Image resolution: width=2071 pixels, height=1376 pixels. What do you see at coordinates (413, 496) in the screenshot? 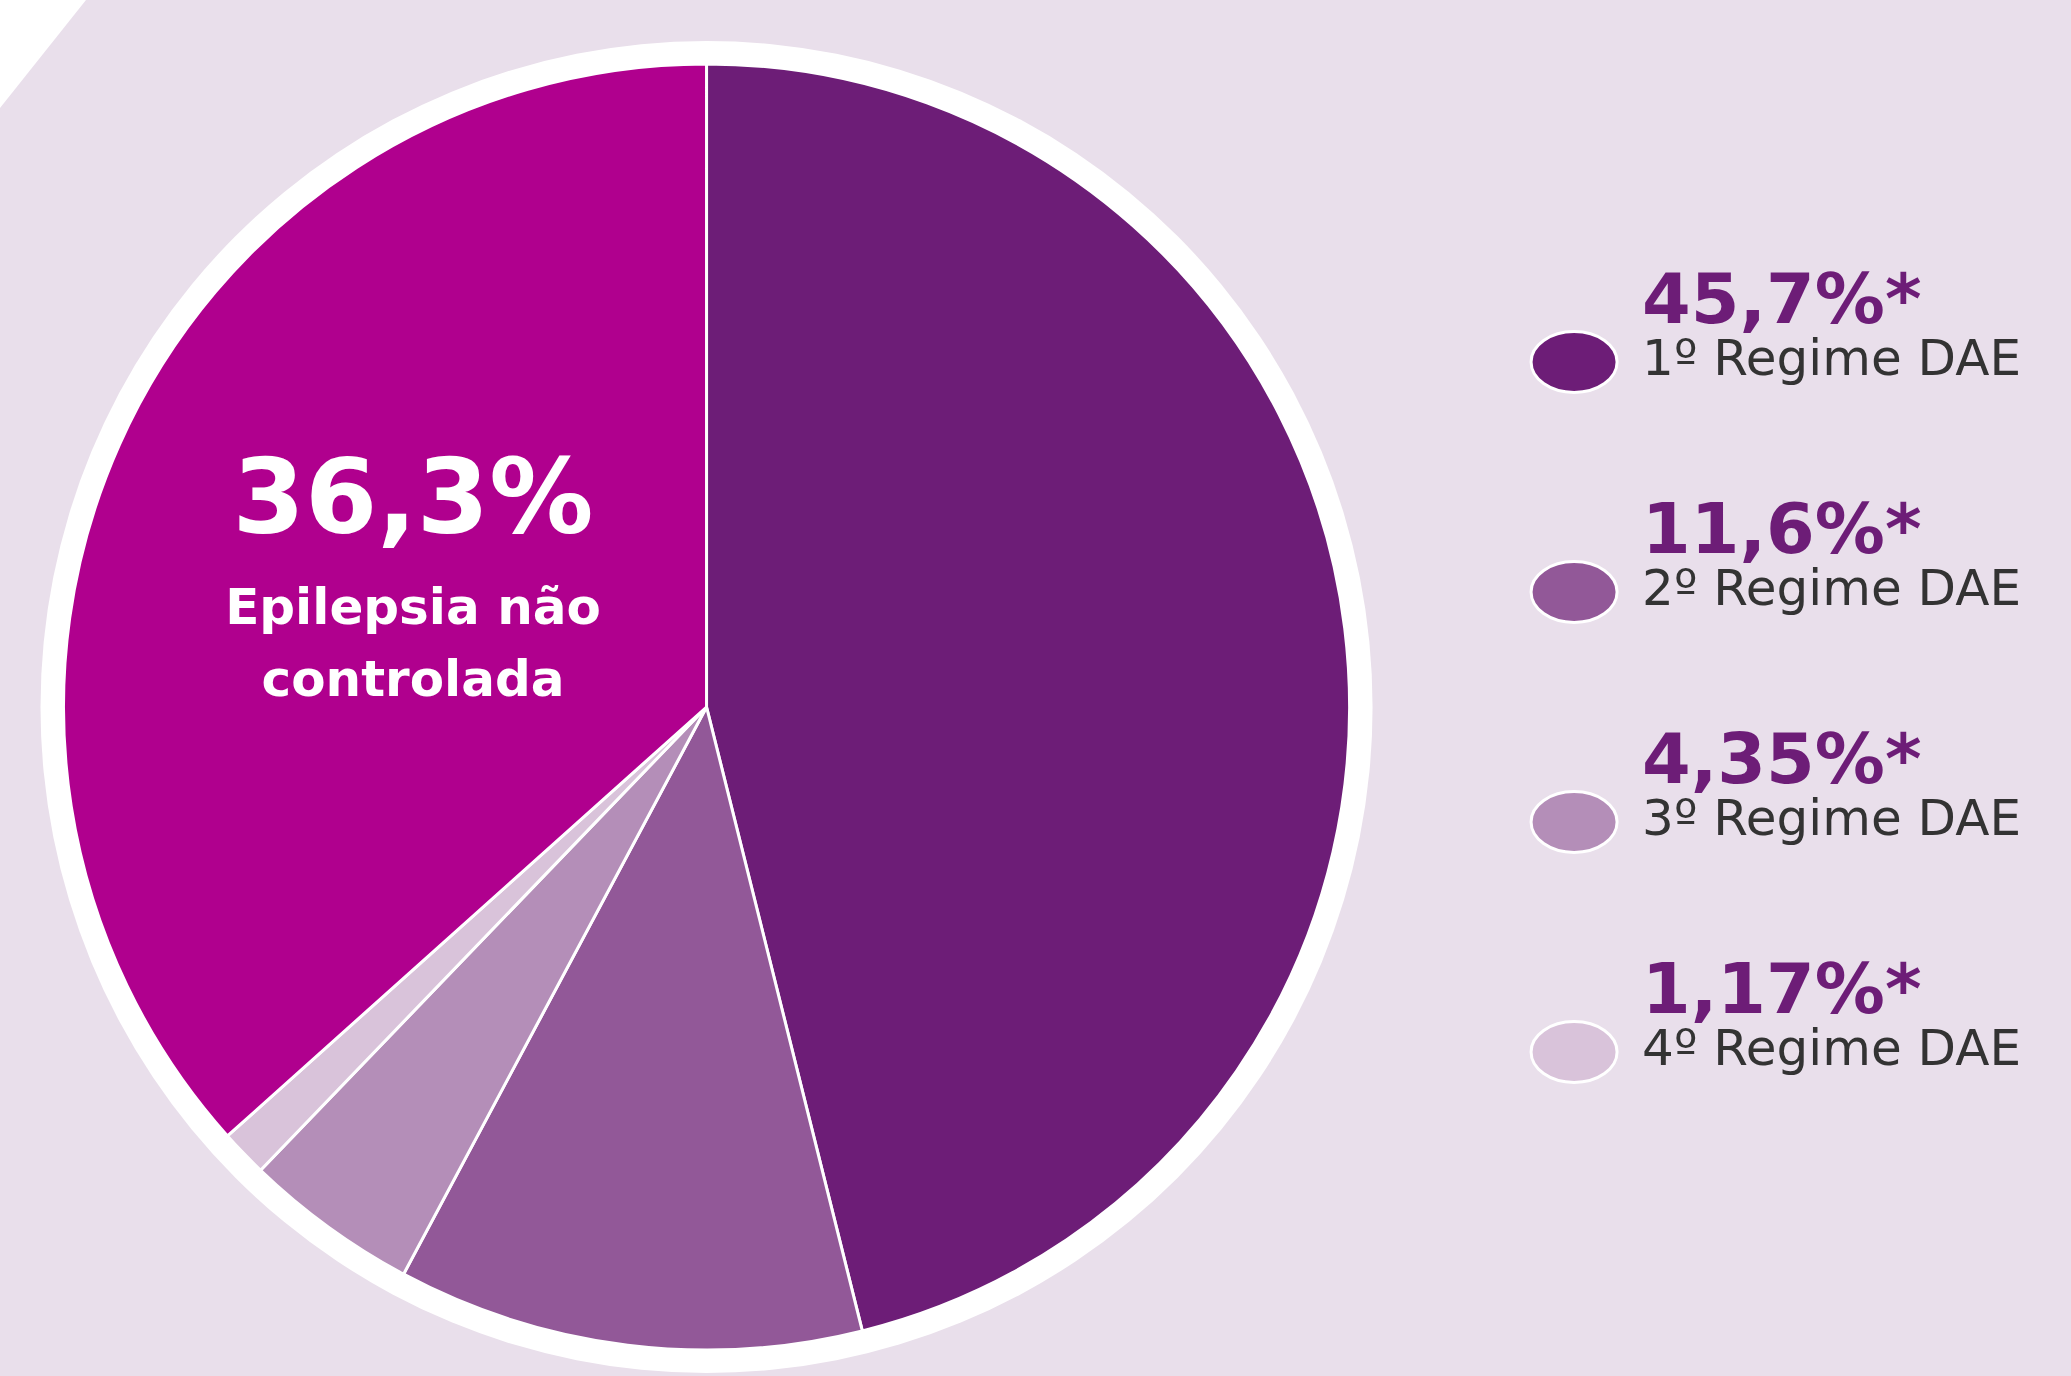
I see `data-label: 36,3%` at bounding box center [413, 496].